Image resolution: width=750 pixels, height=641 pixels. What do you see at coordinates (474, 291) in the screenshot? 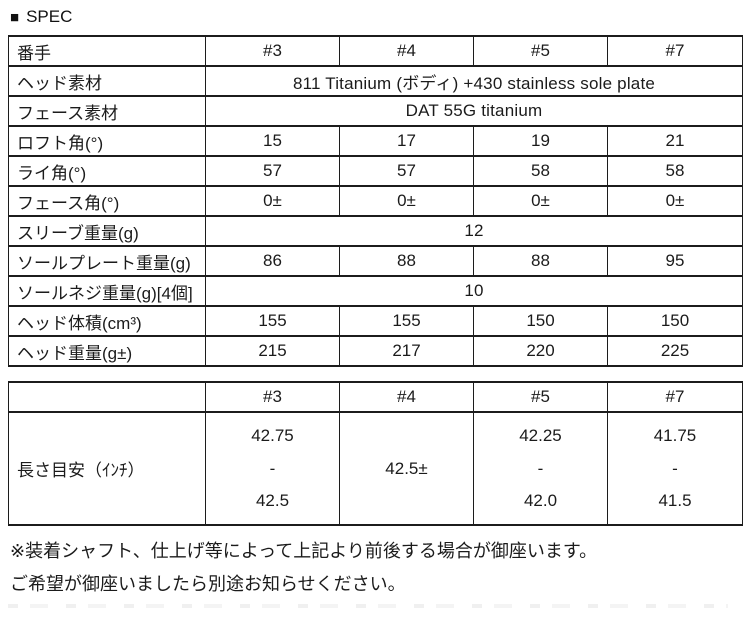
I see `sole-screw-weight-value: 10` at bounding box center [474, 291].